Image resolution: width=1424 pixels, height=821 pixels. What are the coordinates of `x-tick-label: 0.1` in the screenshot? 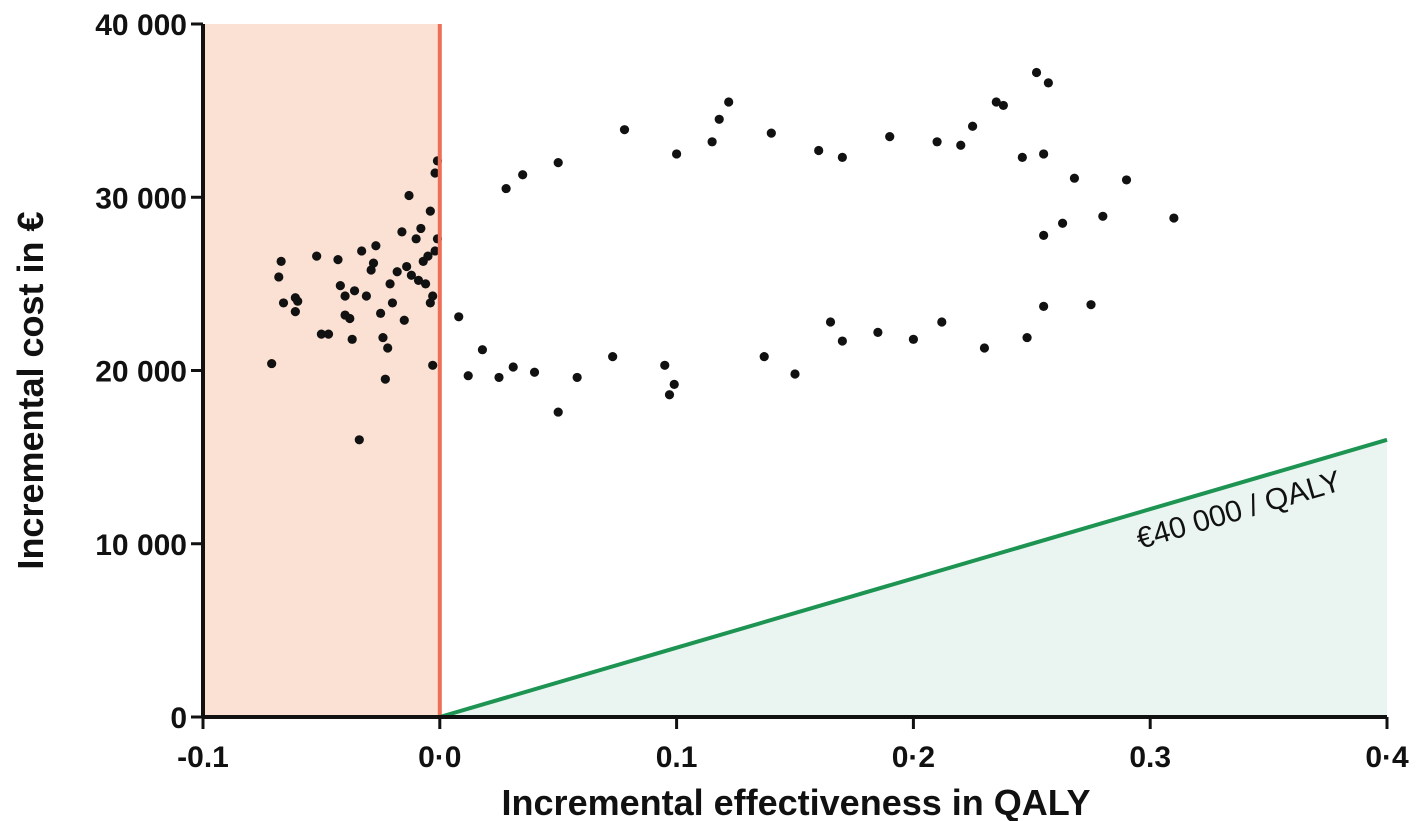 It's located at (677, 757).